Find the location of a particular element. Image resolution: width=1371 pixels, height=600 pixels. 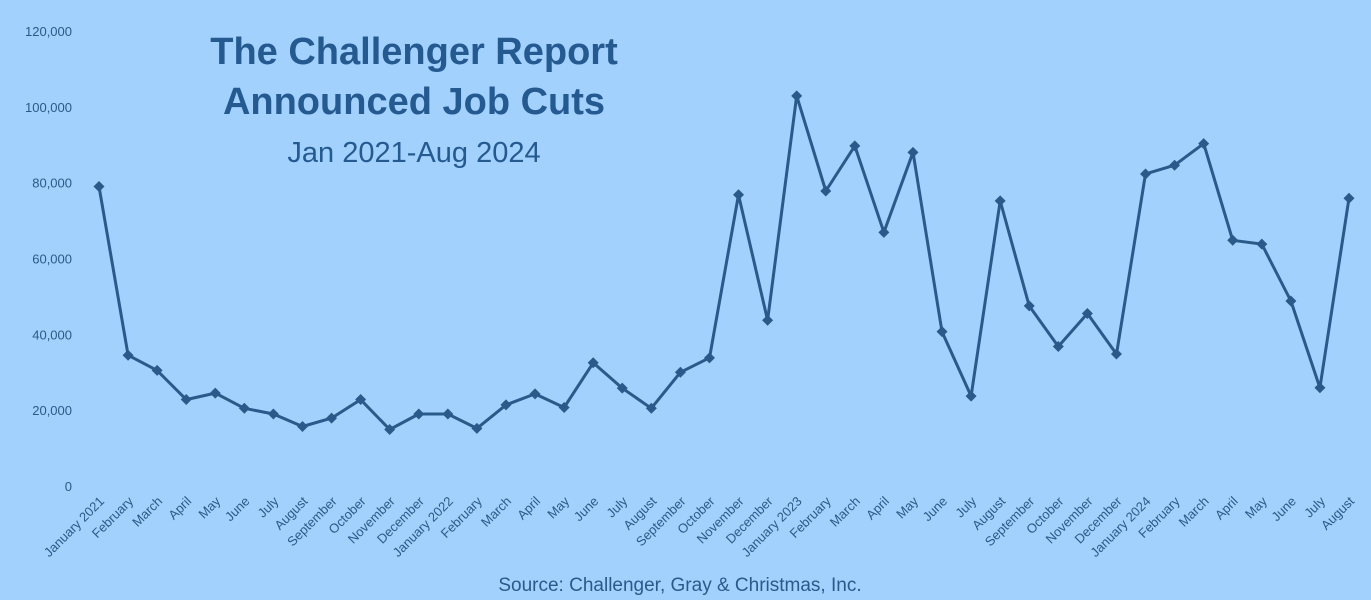

y-tick-label: 0 is located at coordinates (68, 486).